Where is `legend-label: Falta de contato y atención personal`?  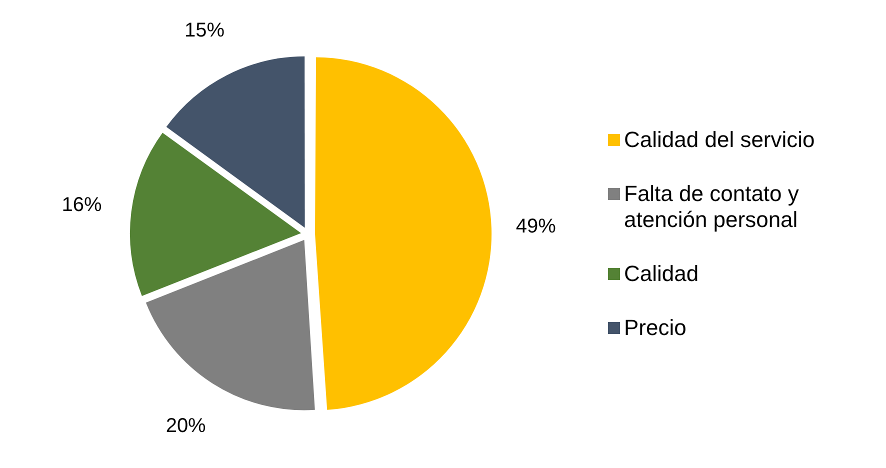 legend-label: Falta de contato y atención personal is located at coordinates (712, 207).